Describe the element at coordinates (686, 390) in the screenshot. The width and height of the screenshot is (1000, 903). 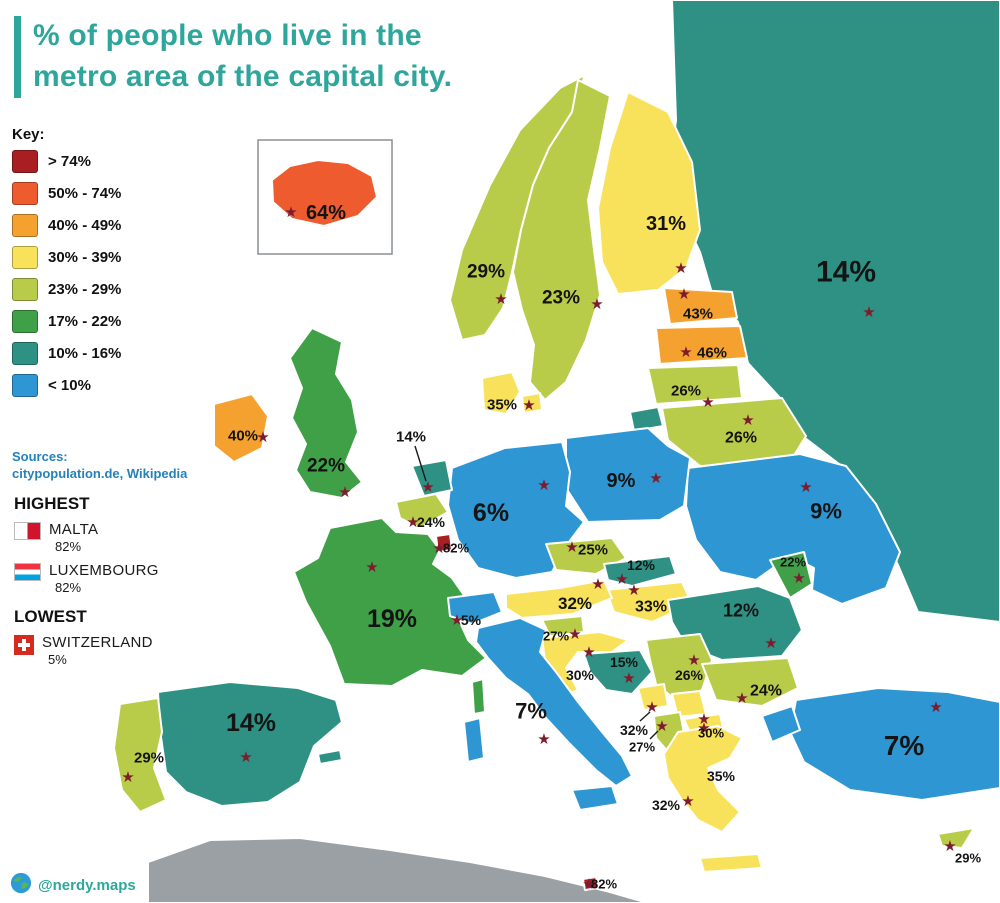
I see `map-label-lithuania: 26%` at that location.